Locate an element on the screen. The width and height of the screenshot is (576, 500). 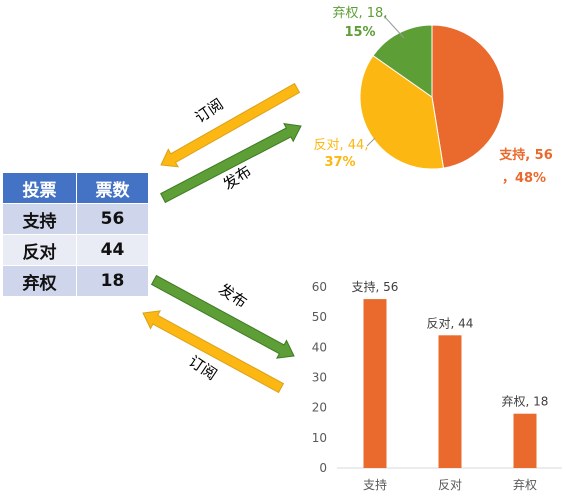
pie-label-support-line1: 支持, 56 is located at coordinates (525, 155).